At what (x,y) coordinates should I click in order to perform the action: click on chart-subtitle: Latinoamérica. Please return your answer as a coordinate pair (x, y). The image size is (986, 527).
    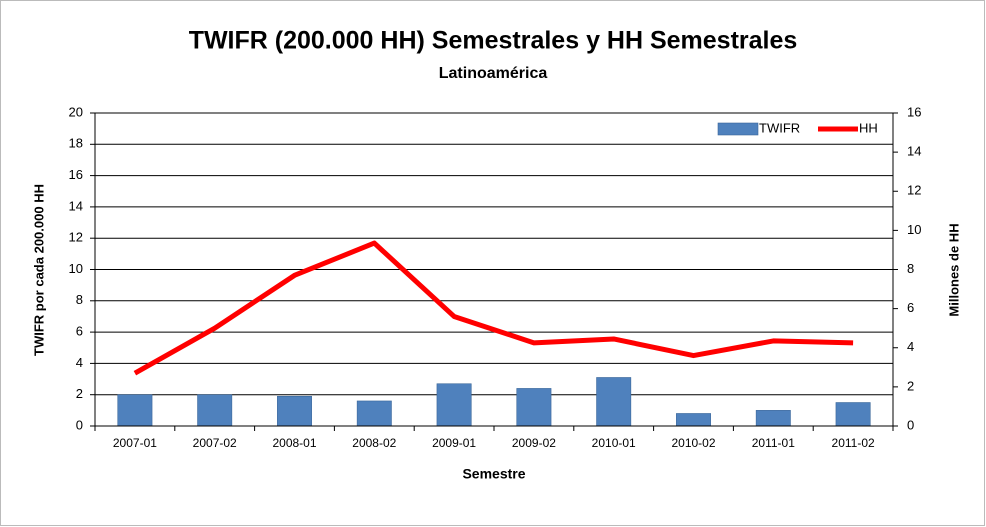
    Looking at the image, I should click on (493, 73).